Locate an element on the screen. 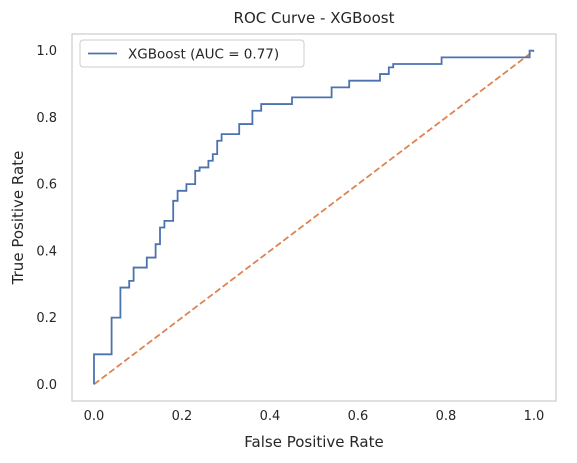  legend-box is located at coordinates (192, 53).